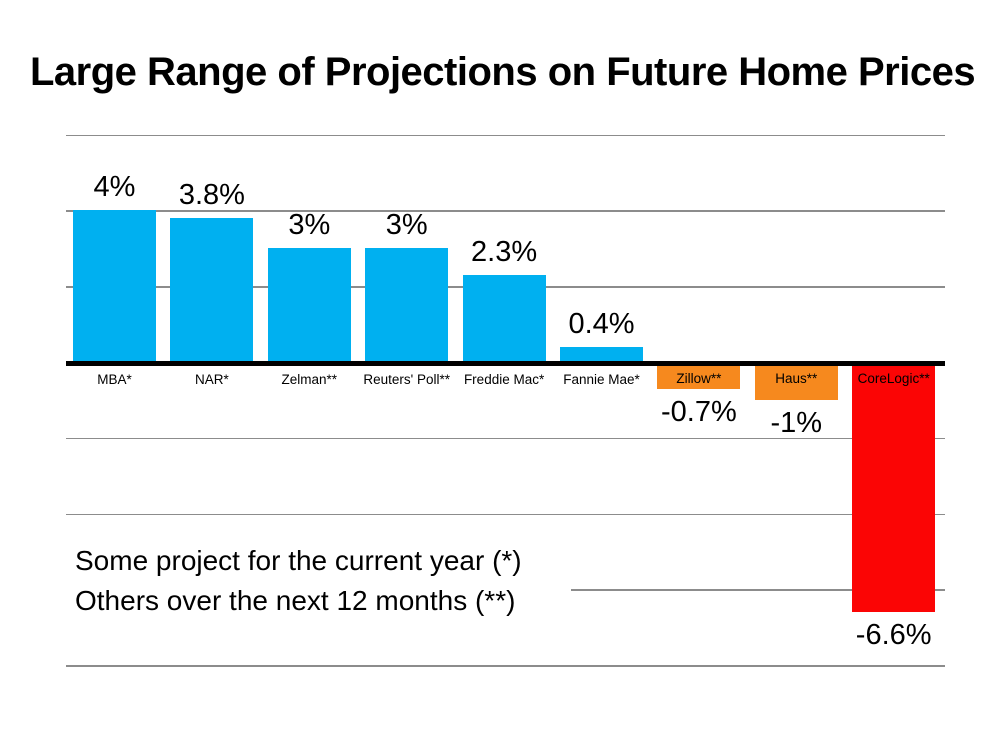 The height and width of the screenshot is (750, 1000). Describe the element at coordinates (212, 289) in the screenshot. I see `bar-nar` at that location.